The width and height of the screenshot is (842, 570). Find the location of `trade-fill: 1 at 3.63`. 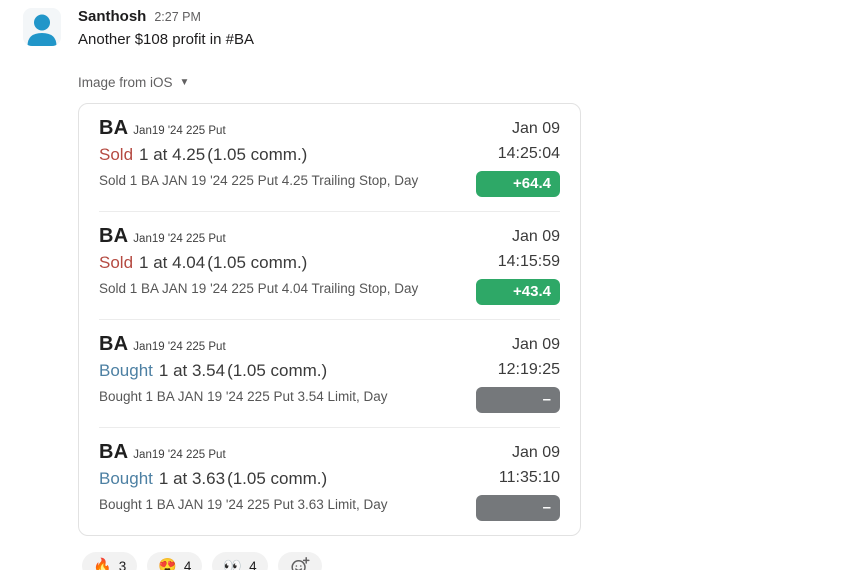

trade-fill: 1 at 3.63 is located at coordinates (192, 478).